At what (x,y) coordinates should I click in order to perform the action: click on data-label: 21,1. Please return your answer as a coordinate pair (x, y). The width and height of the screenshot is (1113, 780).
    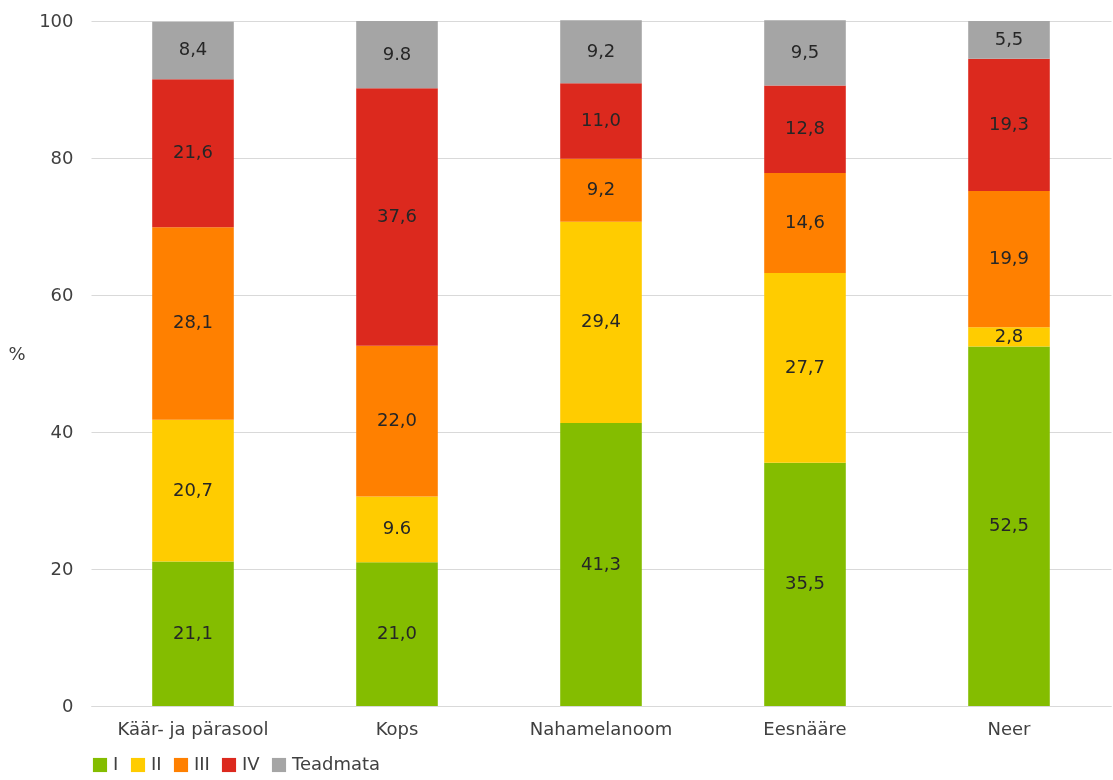
    Looking at the image, I should click on (193, 632).